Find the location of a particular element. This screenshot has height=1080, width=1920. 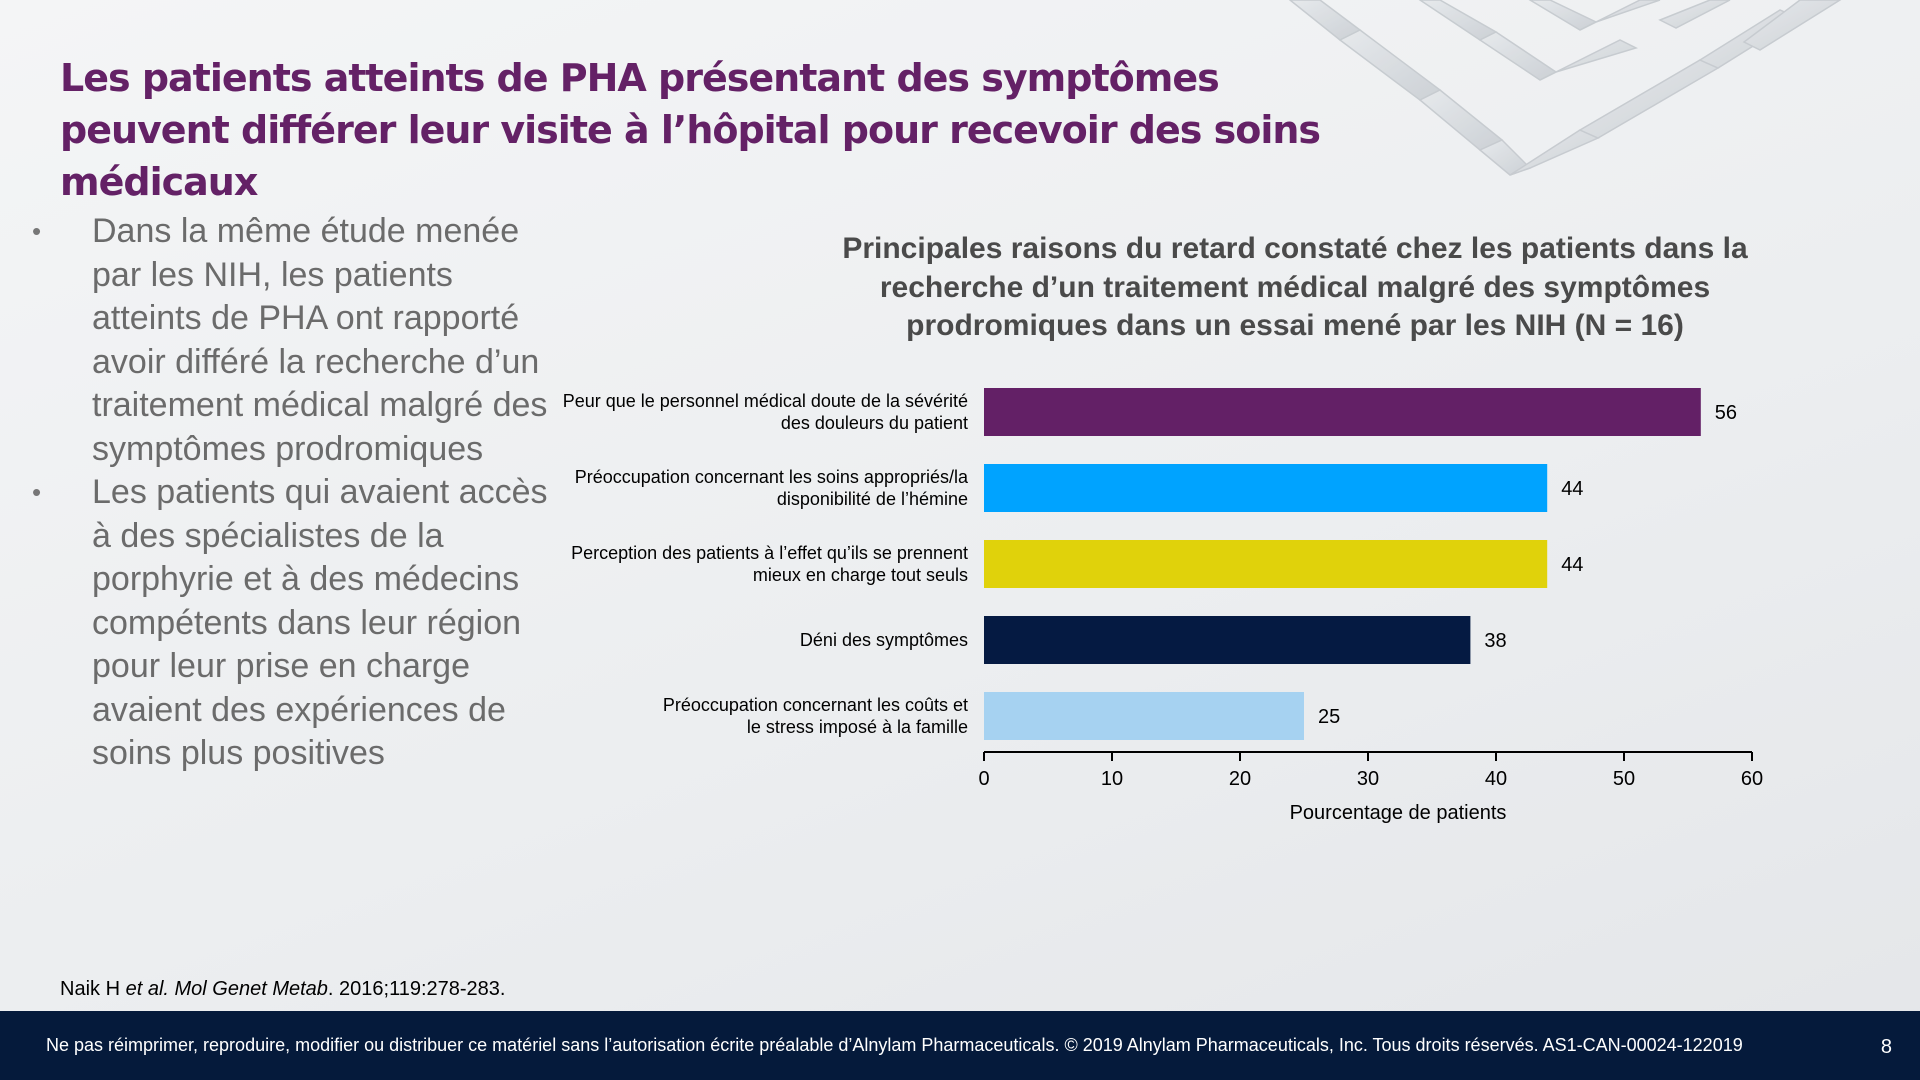

x-tick-label: 40 is located at coordinates (1496, 779).